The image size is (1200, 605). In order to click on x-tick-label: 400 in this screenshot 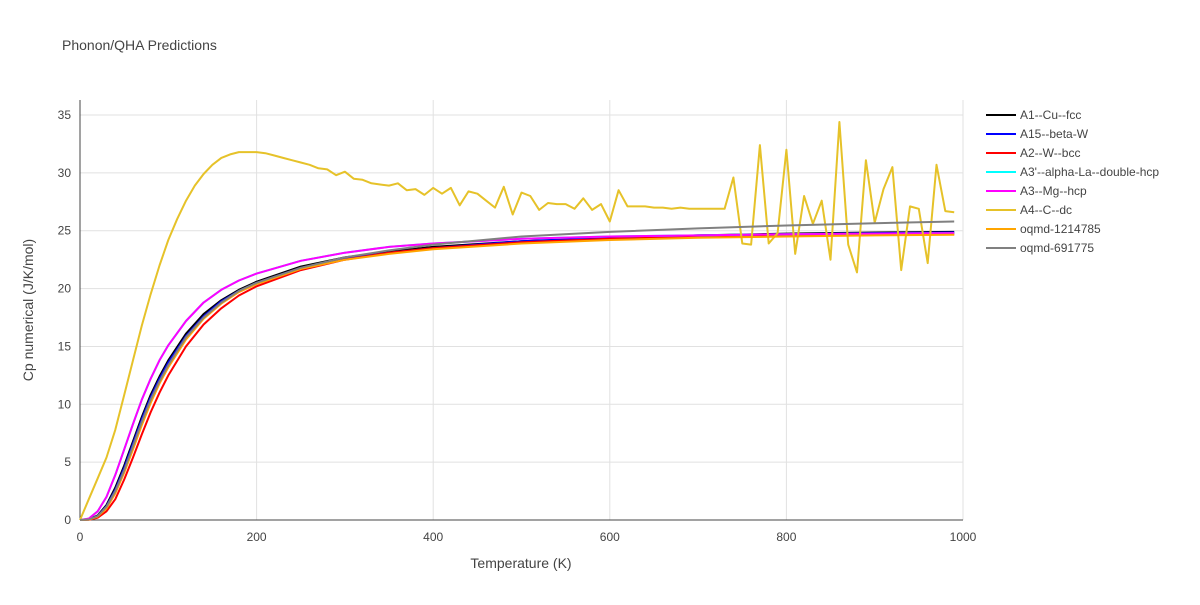, I will do `click(433, 537)`.